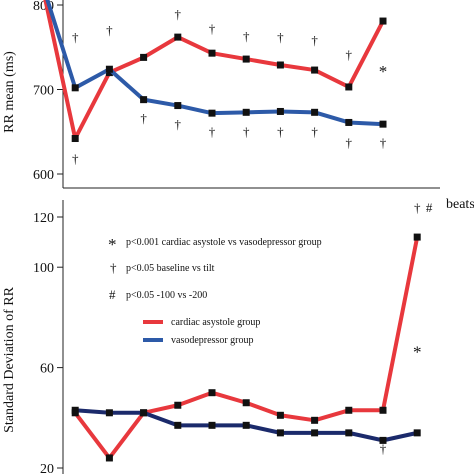 Image resolution: width=474 pixels, height=474 pixels. What do you see at coordinates (212, 340) in the screenshot?
I see `legend-label-vasodepressor: vasodepressor group` at bounding box center [212, 340].